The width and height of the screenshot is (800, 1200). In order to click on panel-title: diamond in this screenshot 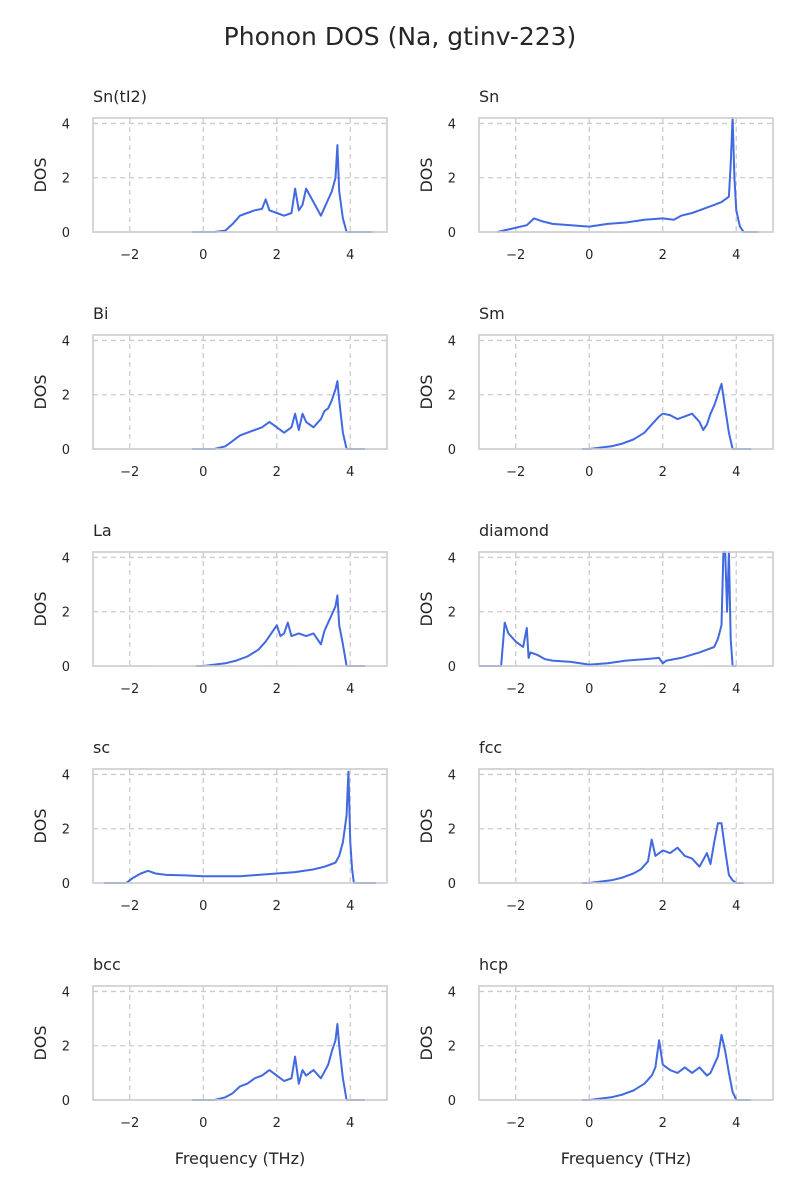, I will do `click(514, 530)`.